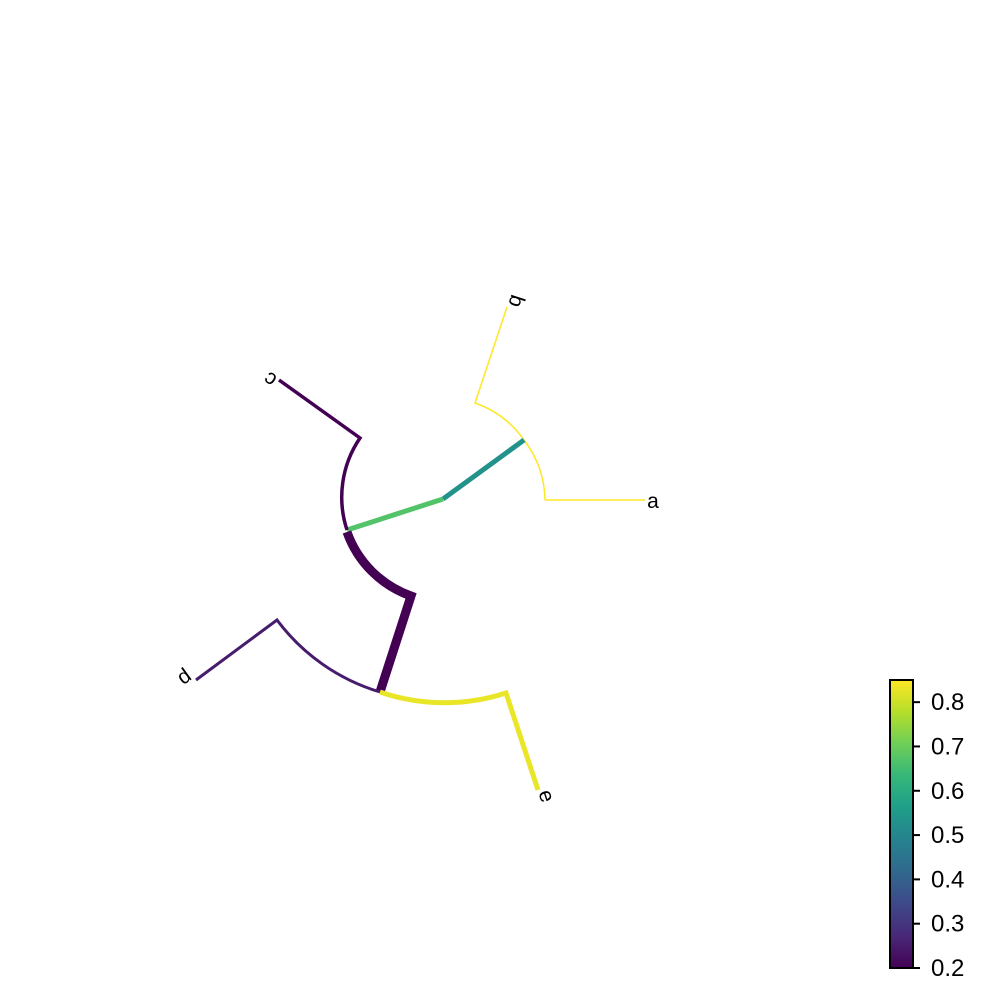  I want to click on branch-tip-d, so click(288, 655).